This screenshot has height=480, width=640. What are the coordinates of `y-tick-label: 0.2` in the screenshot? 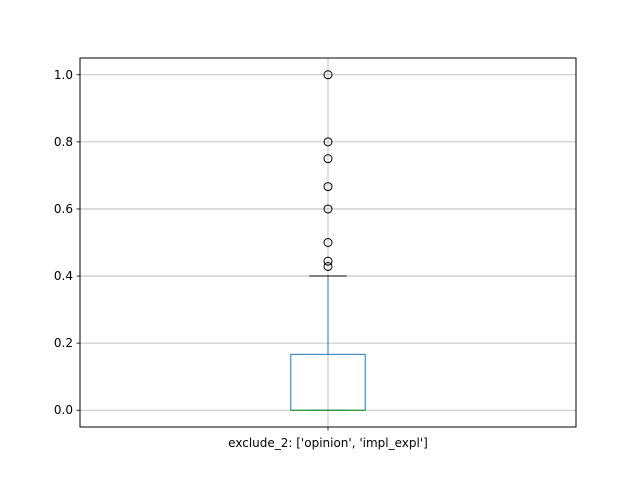 It's located at (63, 343).